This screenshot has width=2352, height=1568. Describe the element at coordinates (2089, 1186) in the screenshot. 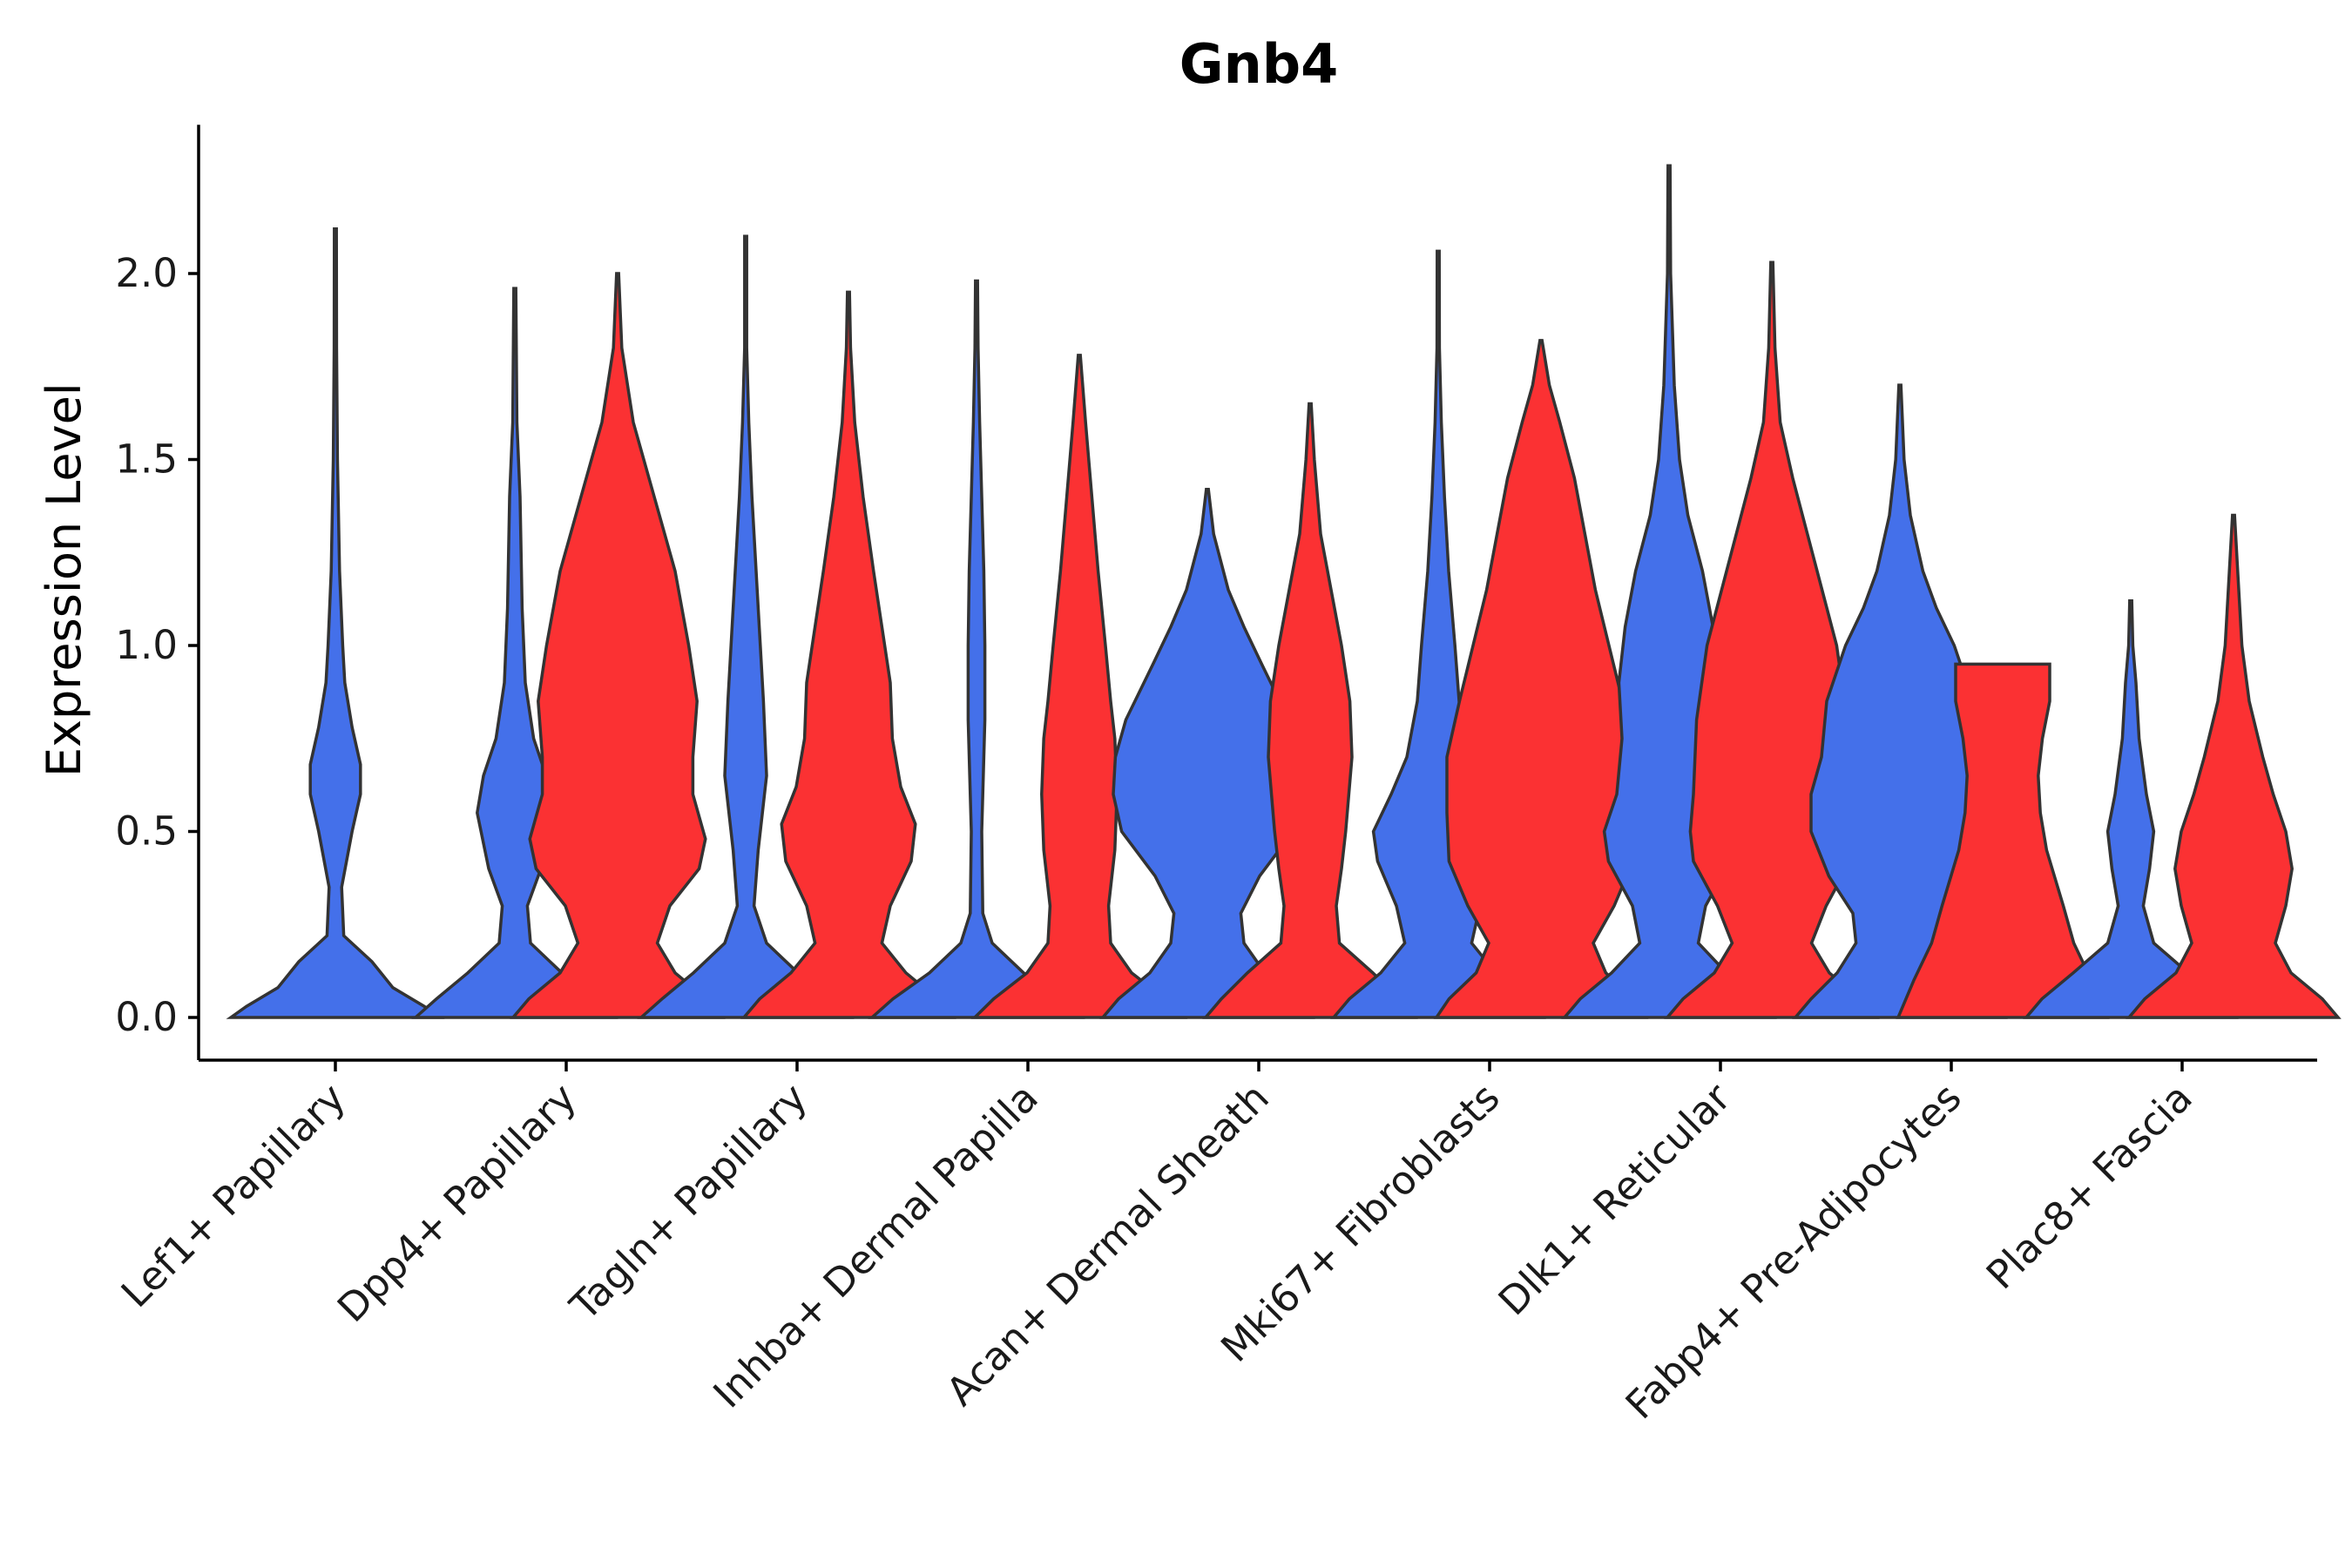

I see `x-tick-label: Plac8+ Fascia` at that location.